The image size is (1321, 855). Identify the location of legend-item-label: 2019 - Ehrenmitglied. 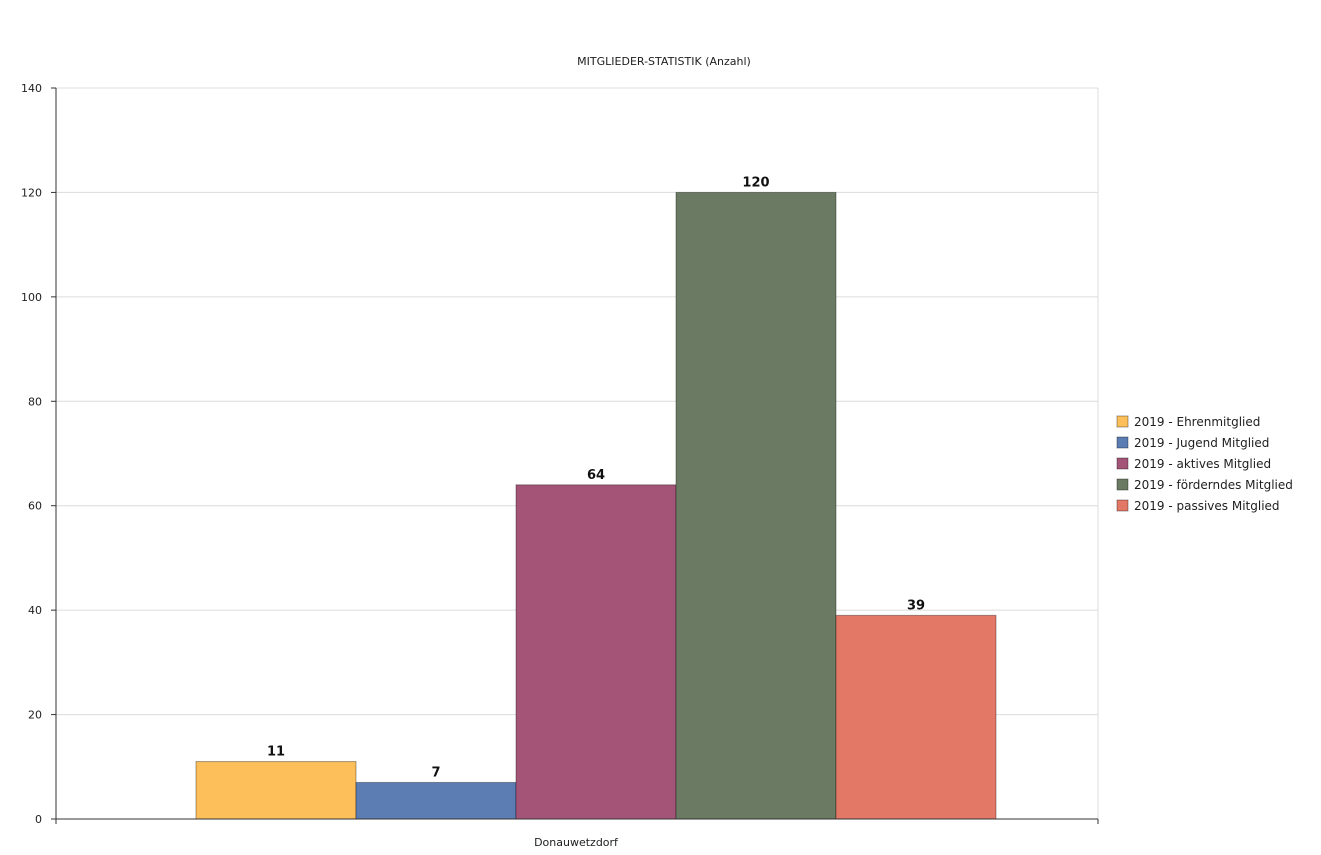
(1197, 422).